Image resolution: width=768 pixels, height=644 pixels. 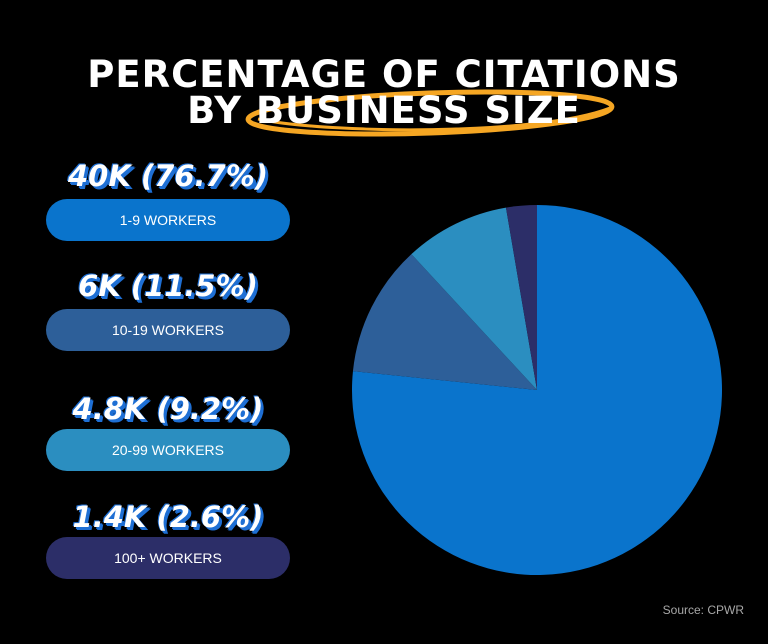 I want to click on legend-pill-1-9: 1-9 WORKERS, so click(x=168, y=220).